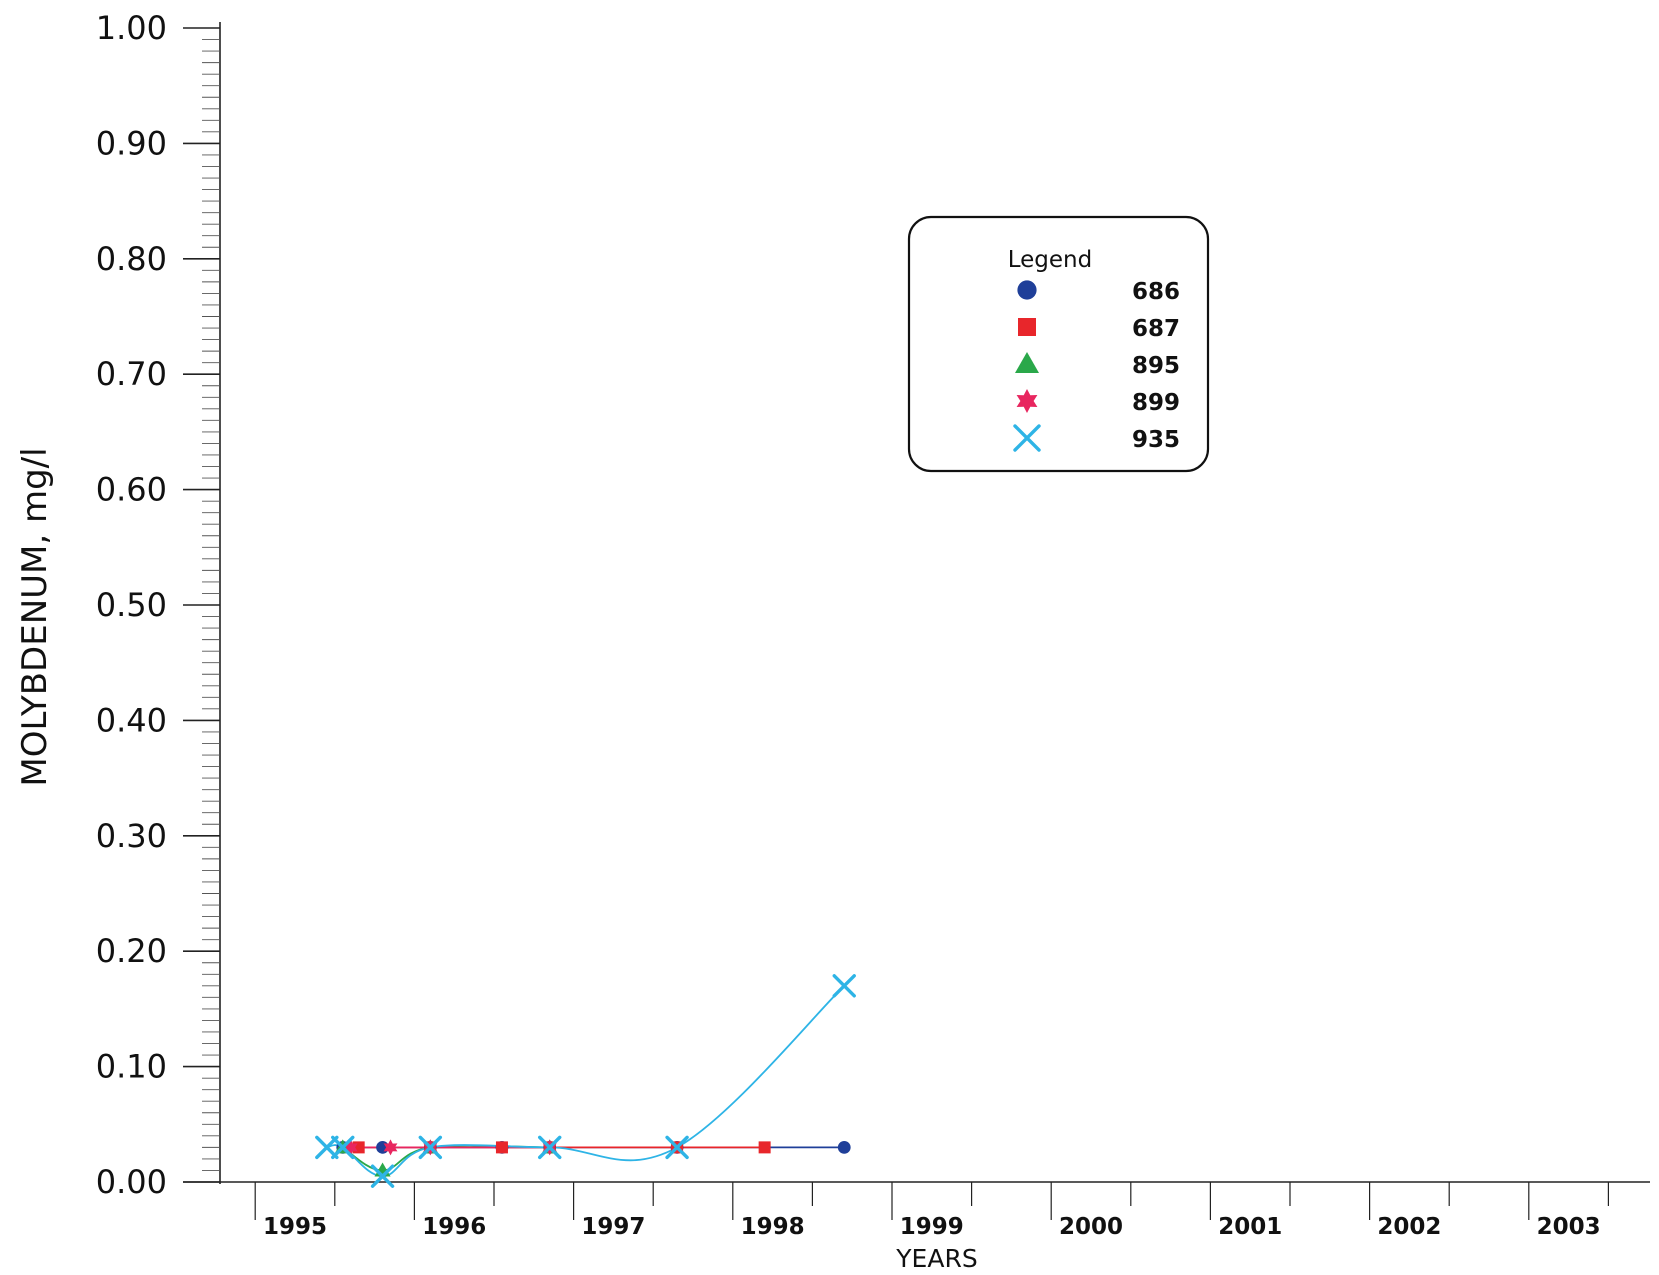 The width and height of the screenshot is (1659, 1275). What do you see at coordinates (1156, 403) in the screenshot?
I see `legend-label: 899` at bounding box center [1156, 403].